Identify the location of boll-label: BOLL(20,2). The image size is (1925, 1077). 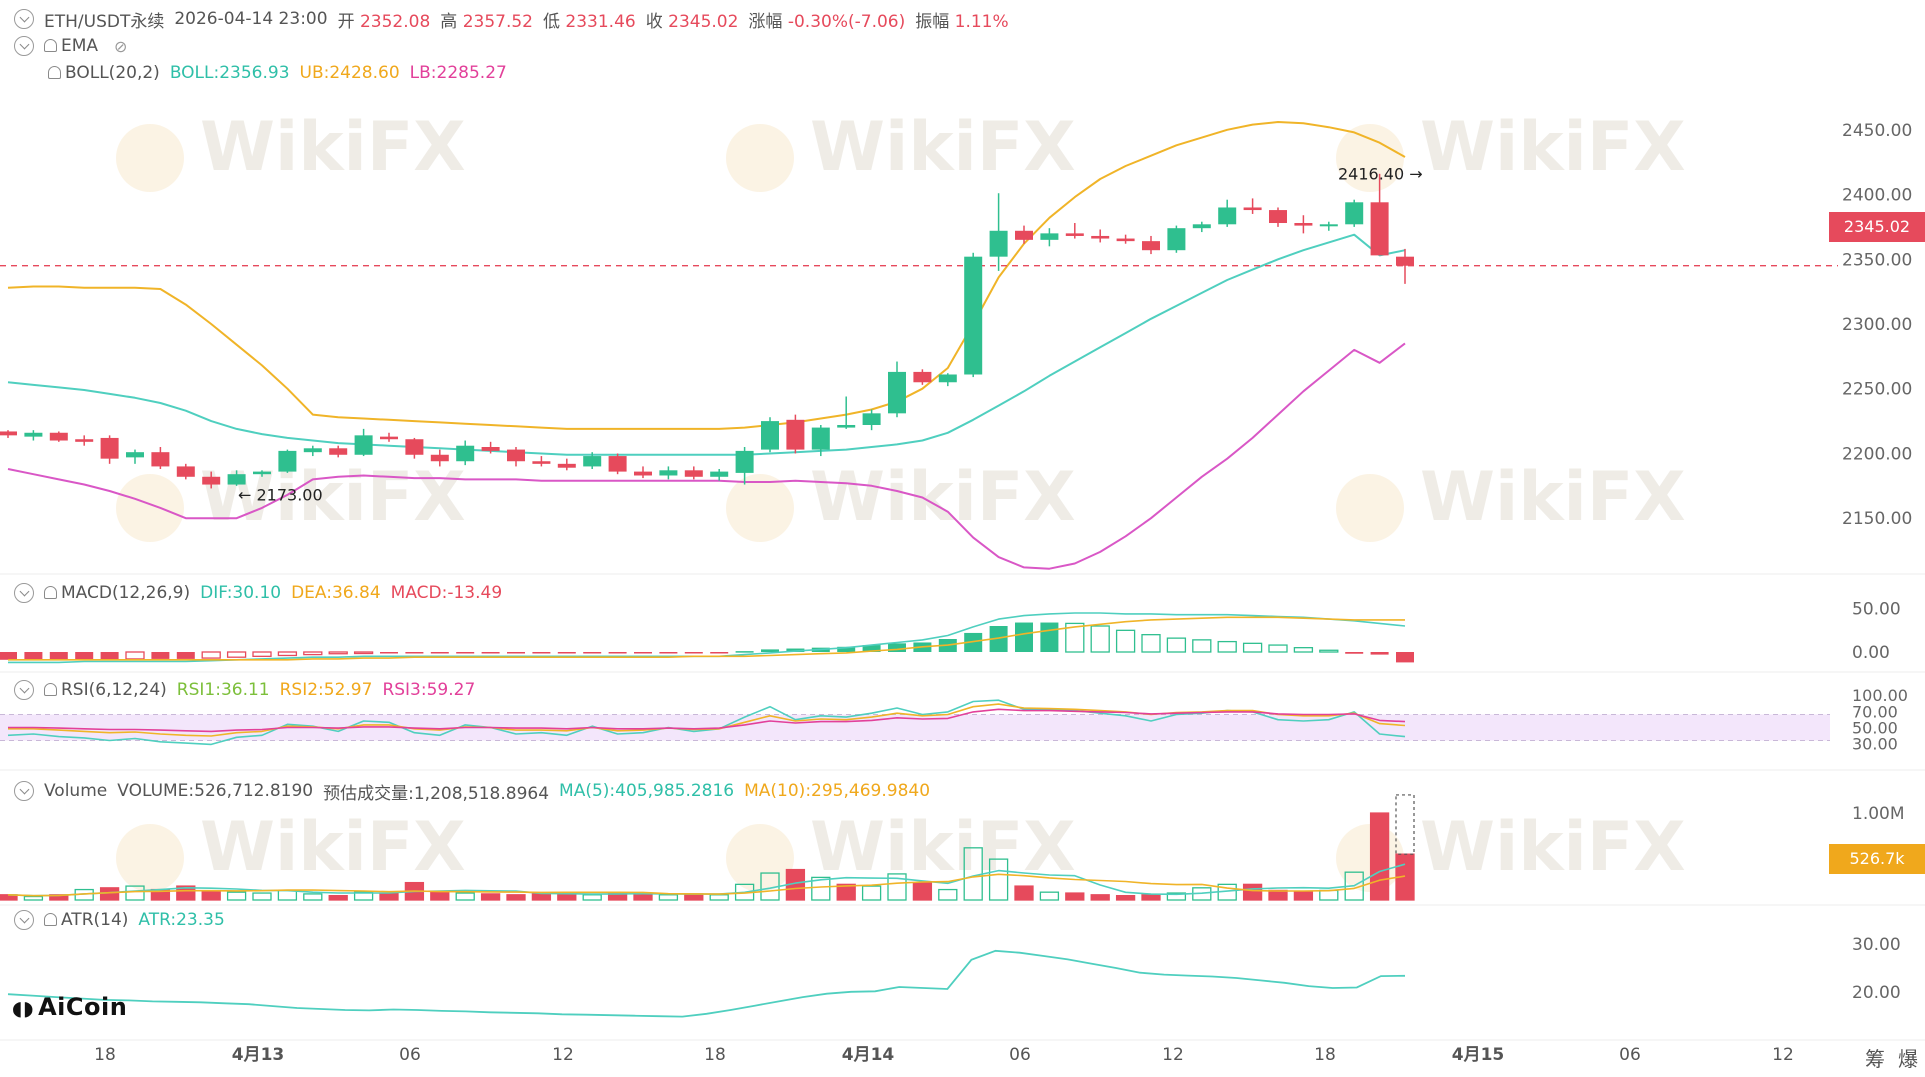
(112, 73).